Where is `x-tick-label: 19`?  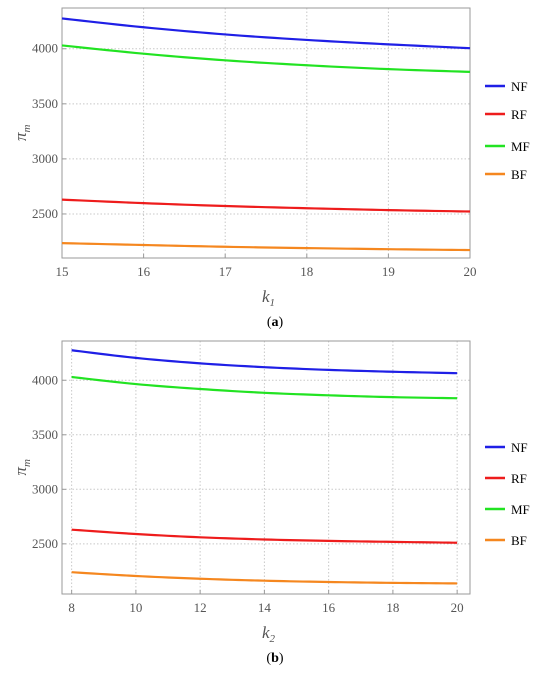
x-tick-label: 19 is located at coordinates (388, 271).